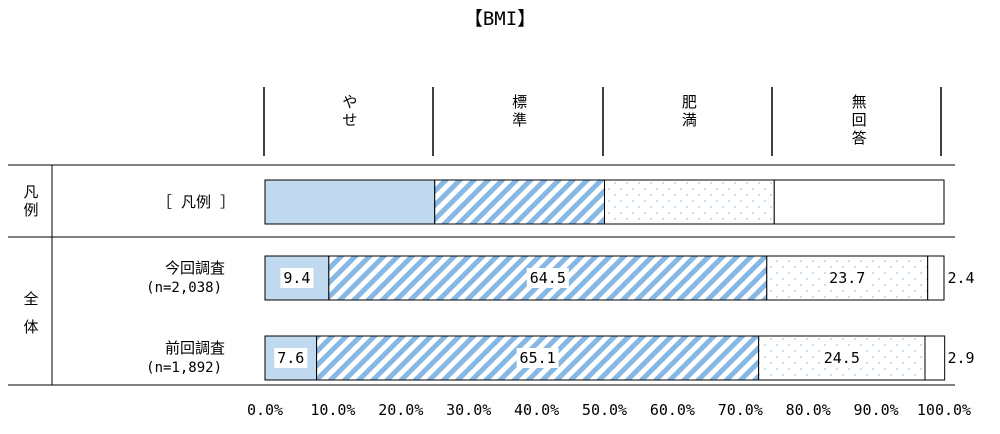 The width and height of the screenshot is (1000, 434). What do you see at coordinates (265, 410) in the screenshot?
I see `x-tick-label-0: 0.0%` at bounding box center [265, 410].